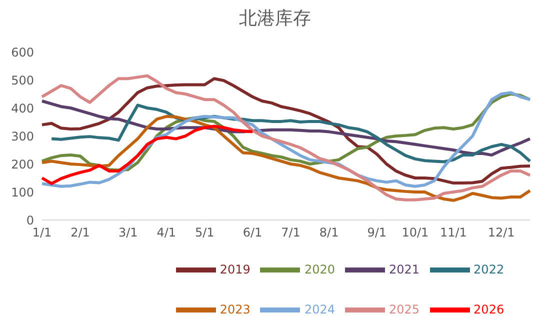  Describe the element at coordinates (80, 233) in the screenshot. I see `x-tick-label: 2/1` at that location.